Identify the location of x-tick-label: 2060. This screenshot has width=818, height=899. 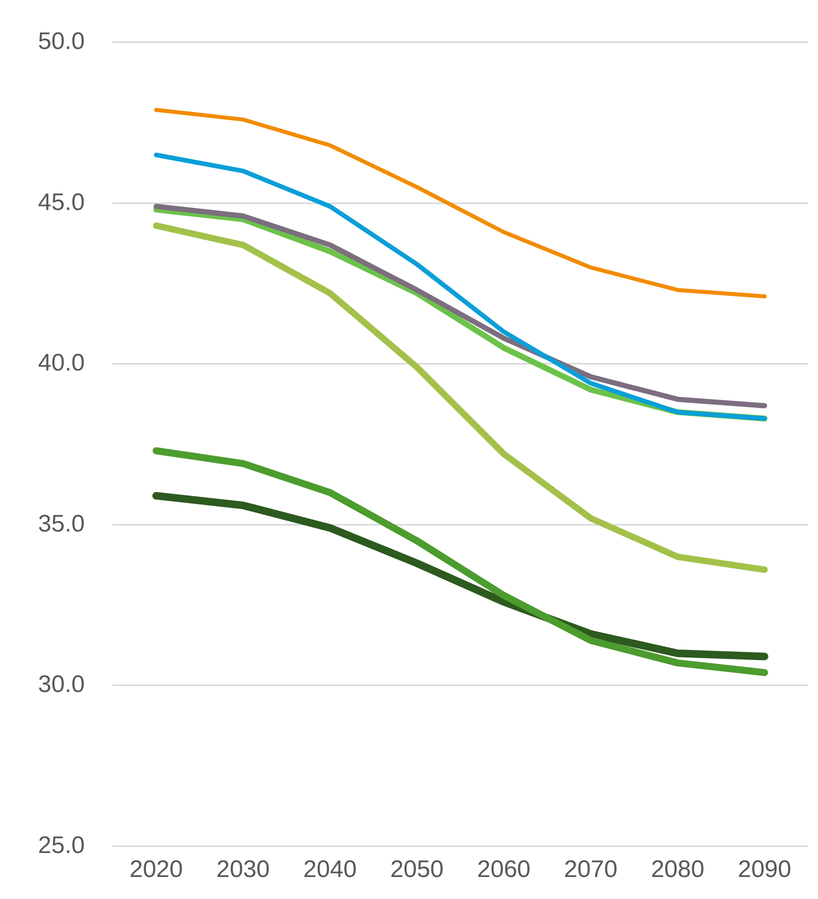
(504, 870).